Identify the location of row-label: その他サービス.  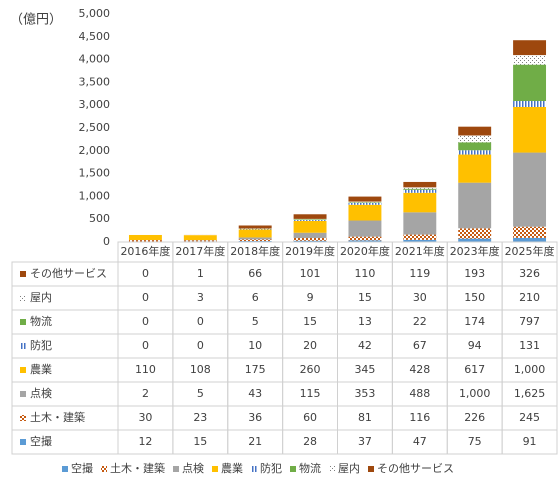
(68, 273).